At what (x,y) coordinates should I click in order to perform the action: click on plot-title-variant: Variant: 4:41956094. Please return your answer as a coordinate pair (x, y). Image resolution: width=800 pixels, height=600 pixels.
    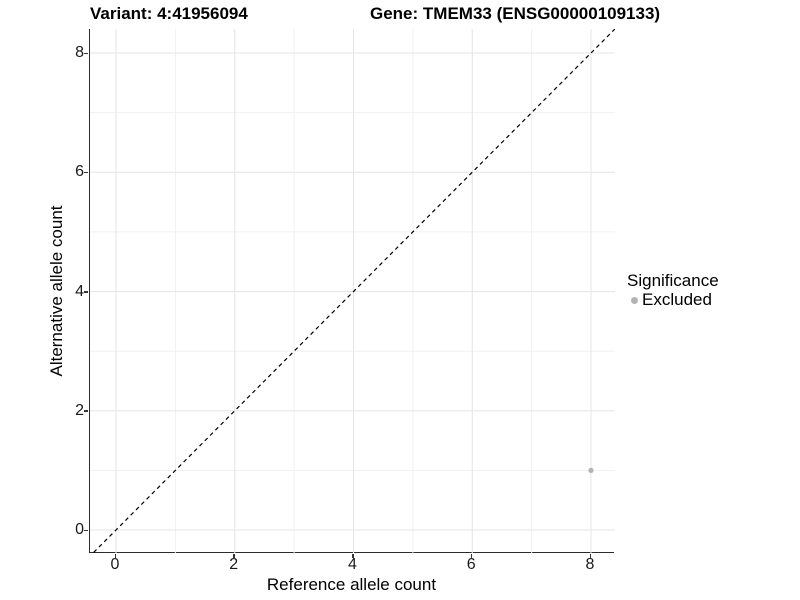
    Looking at the image, I should click on (169, 13).